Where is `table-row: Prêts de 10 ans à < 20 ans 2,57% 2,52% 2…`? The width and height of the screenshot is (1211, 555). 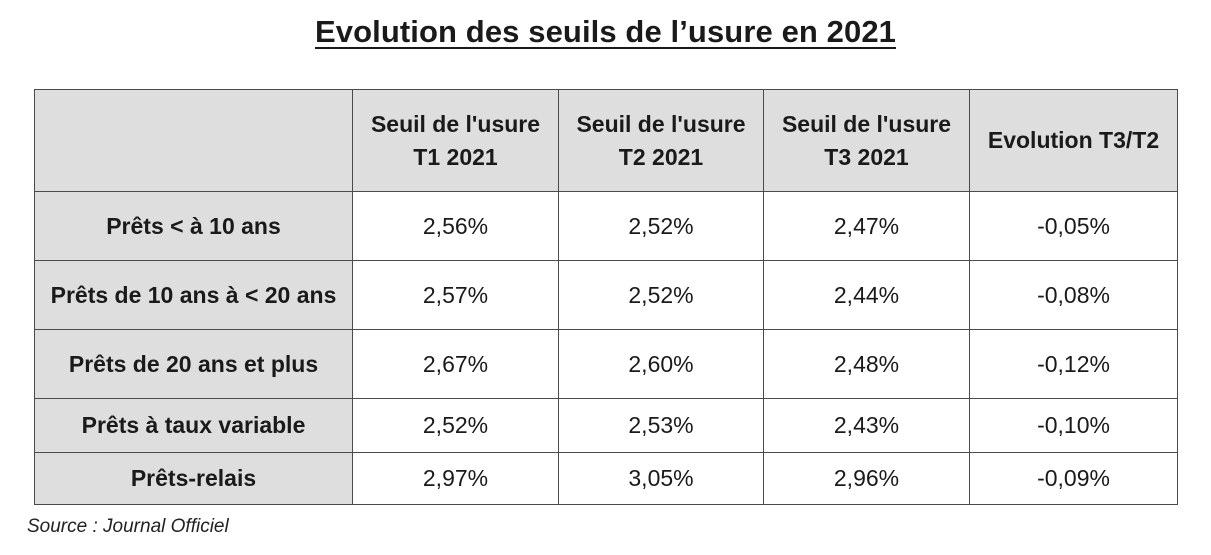
table-row: Prêts de 10 ans à < 20 ans 2,57% 2,52% 2… is located at coordinates (606, 295).